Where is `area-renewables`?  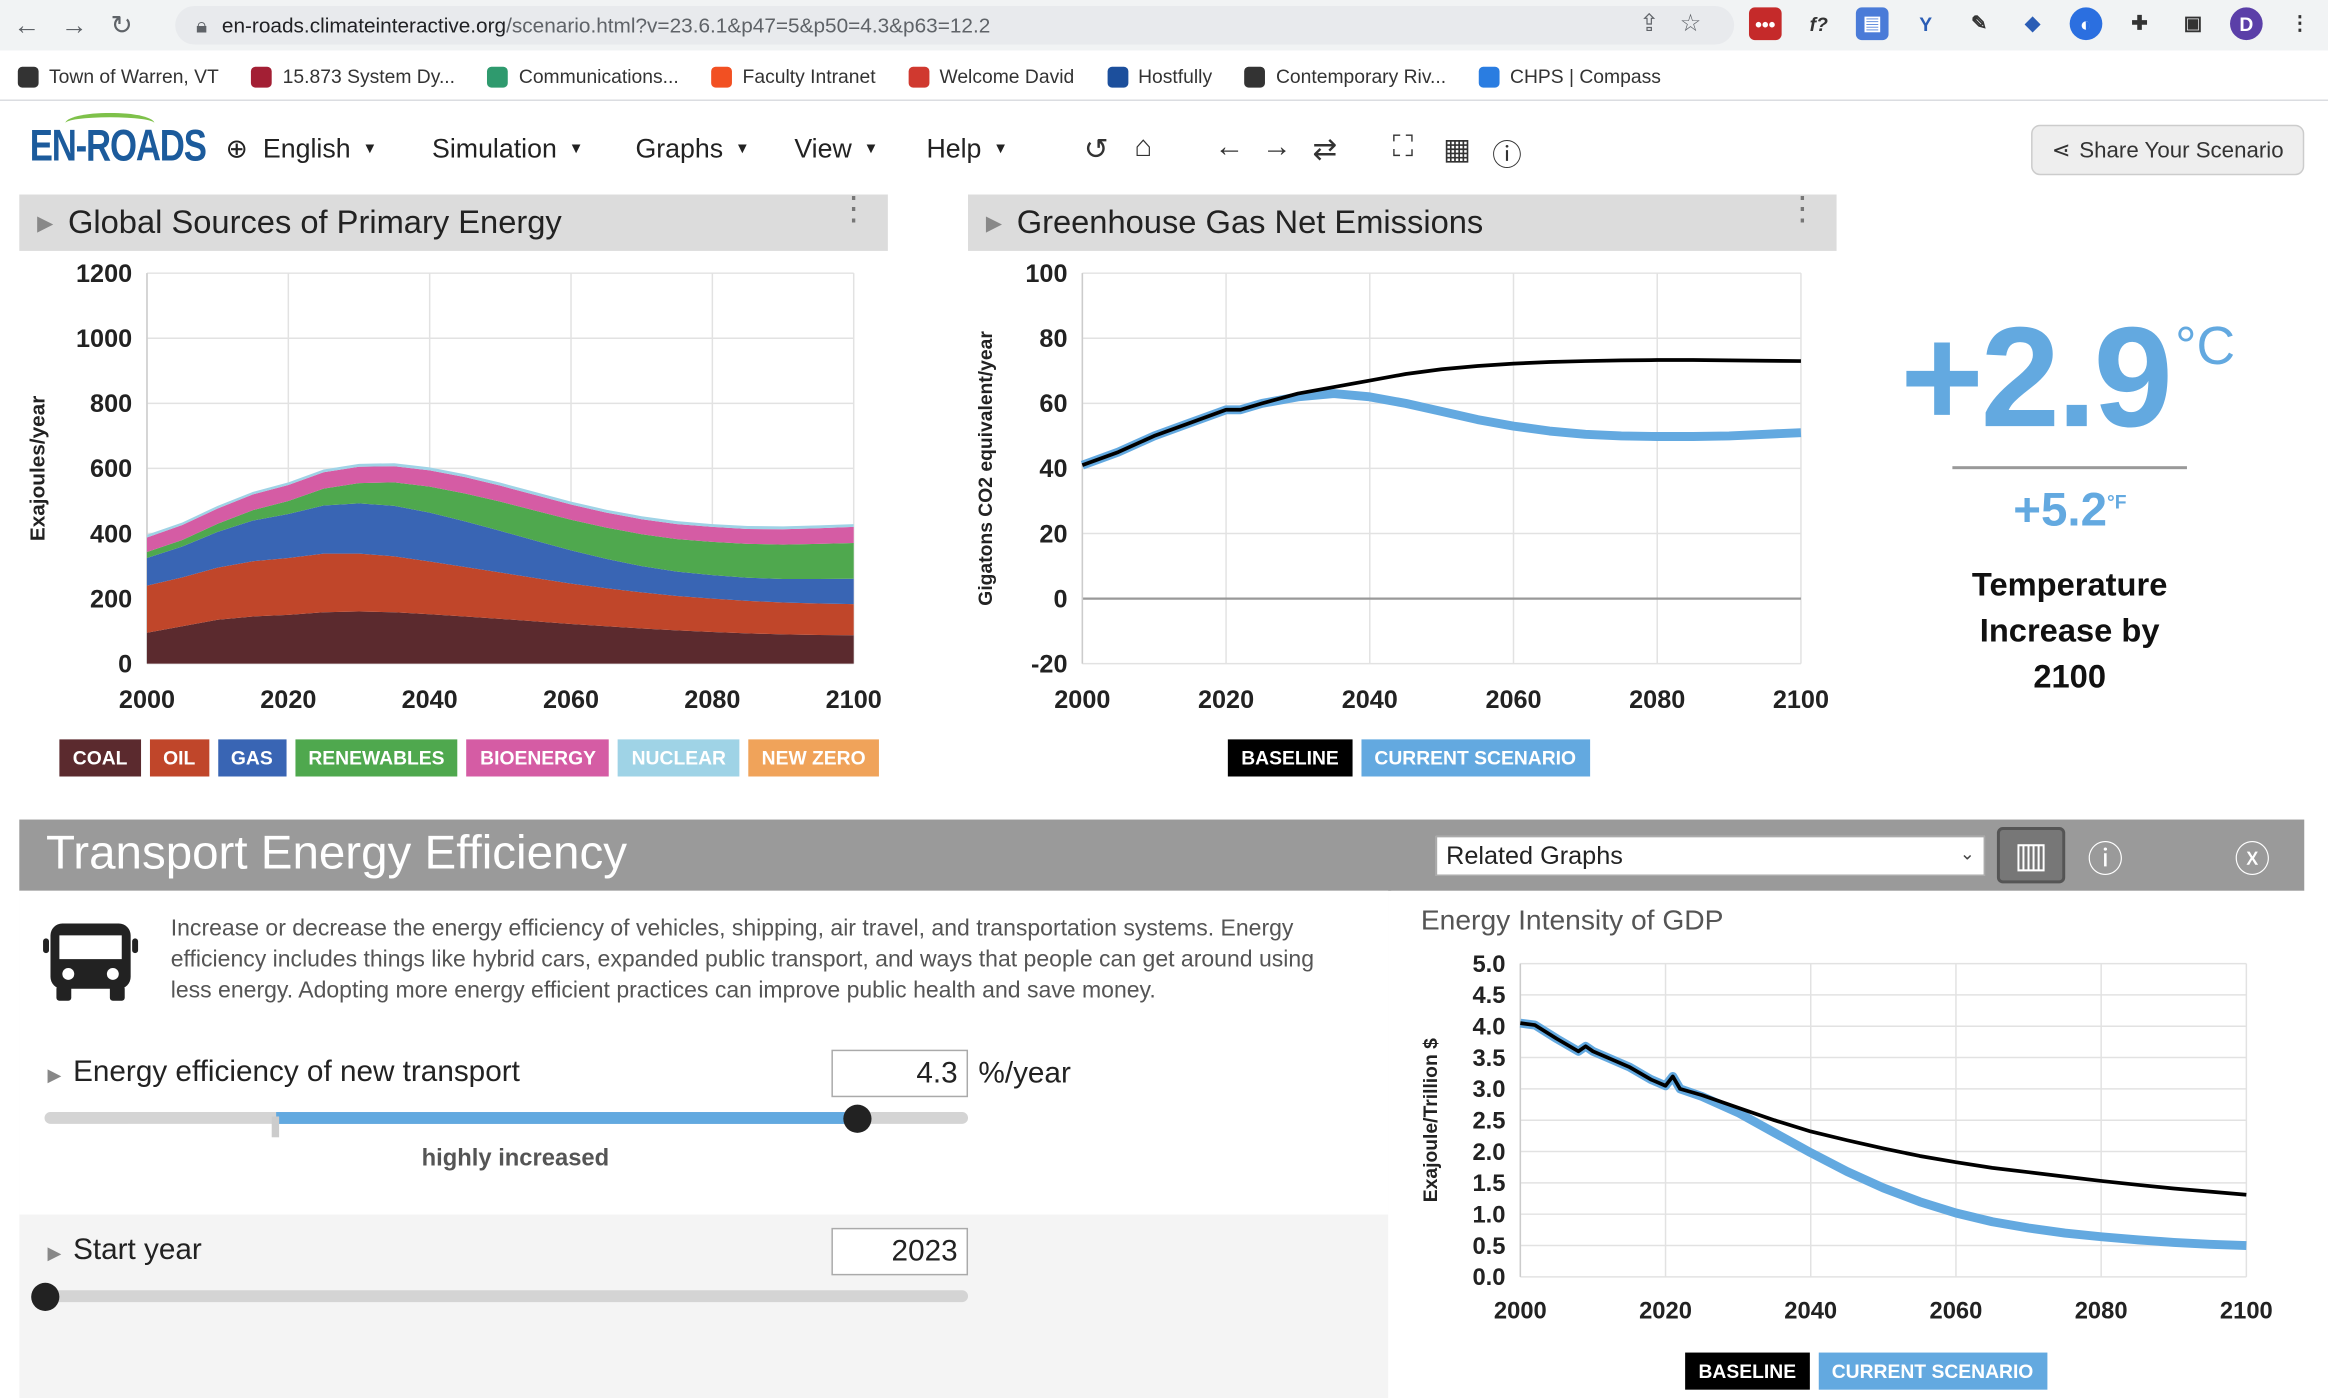
area-renewables is located at coordinates (500, 531).